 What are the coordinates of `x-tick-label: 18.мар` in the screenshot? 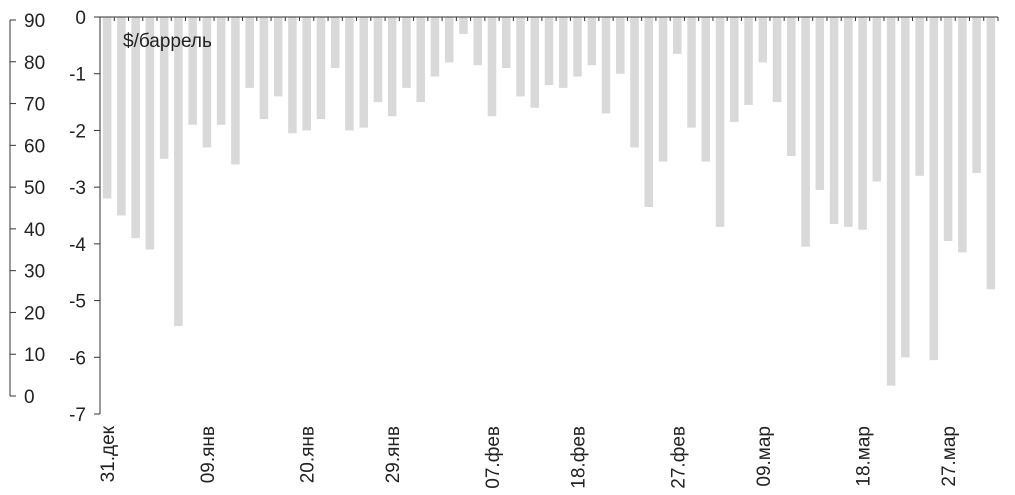 It's located at (864, 456).